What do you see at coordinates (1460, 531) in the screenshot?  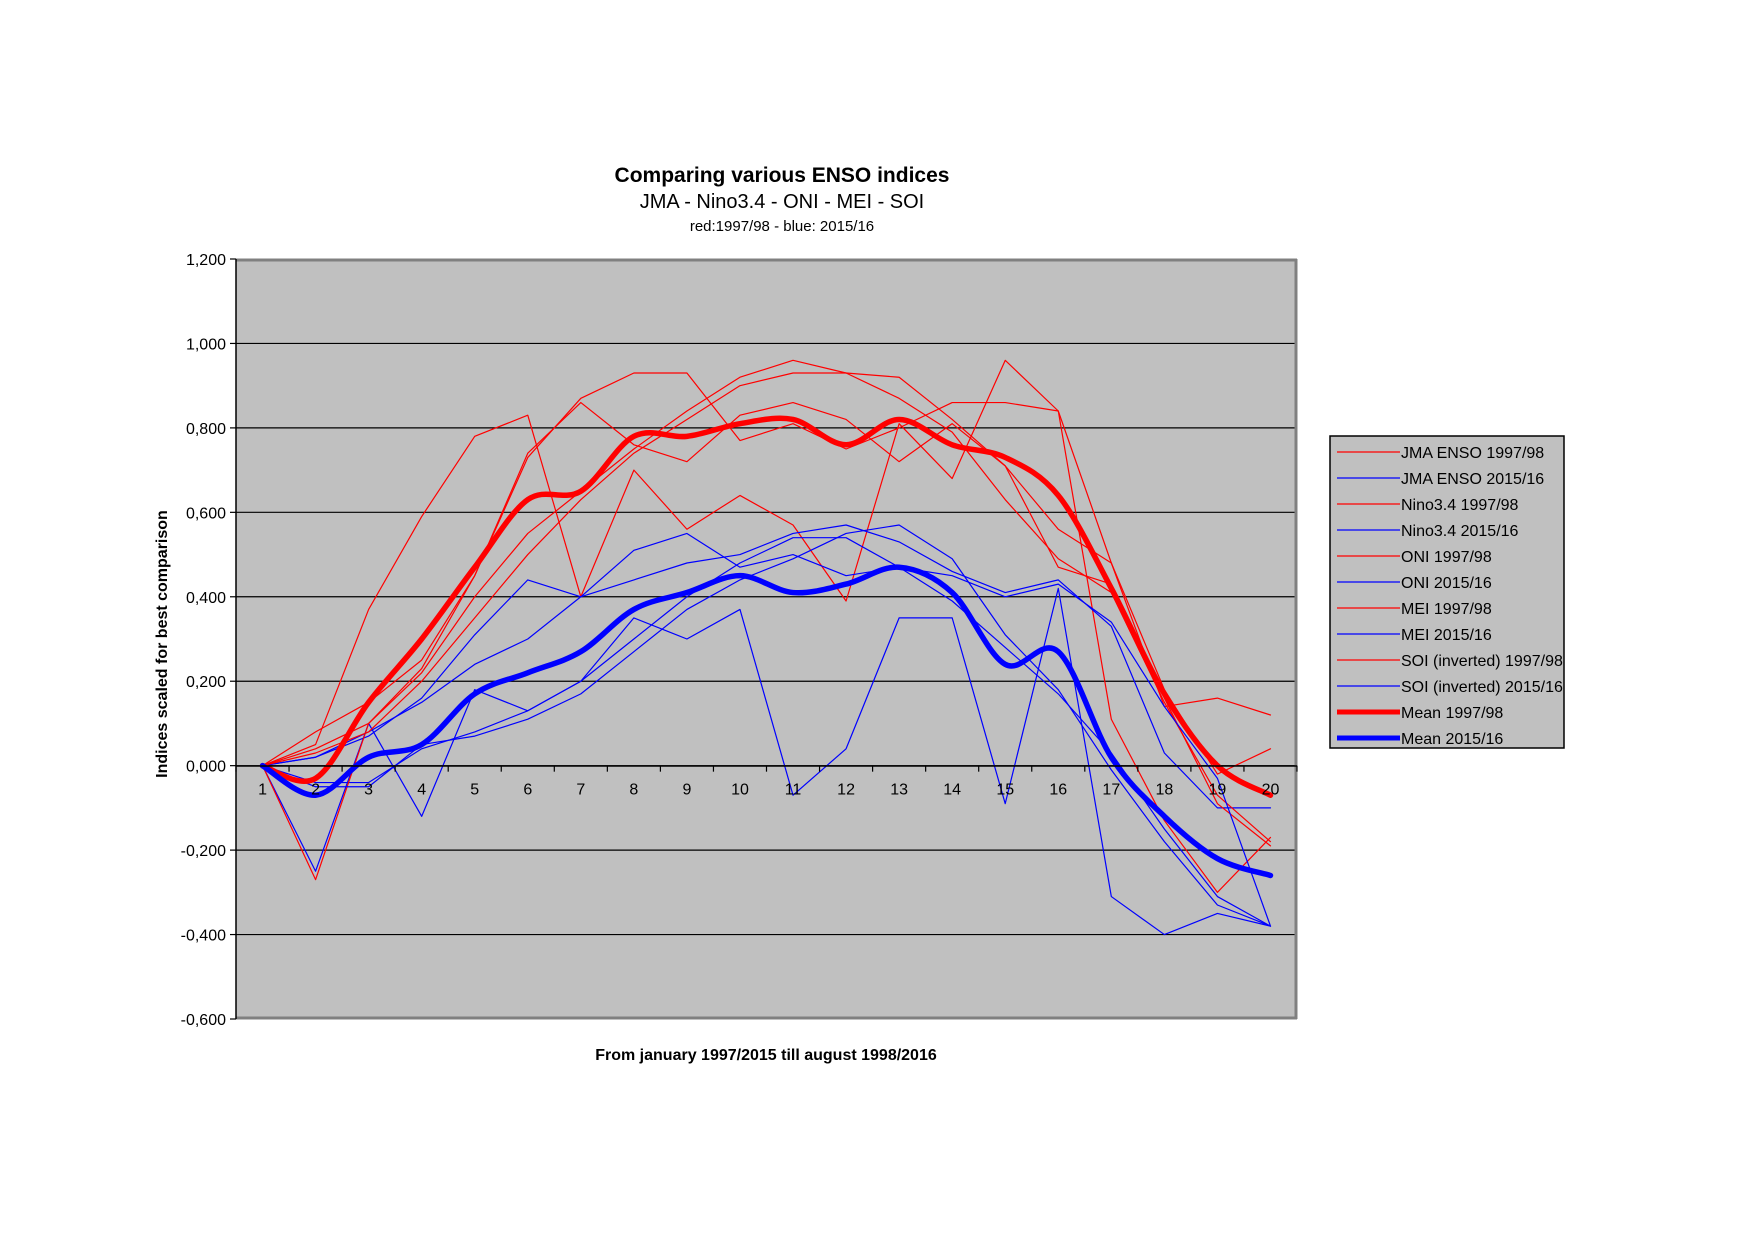 I see `legend-label: Nino3.4 2015/16` at bounding box center [1460, 531].